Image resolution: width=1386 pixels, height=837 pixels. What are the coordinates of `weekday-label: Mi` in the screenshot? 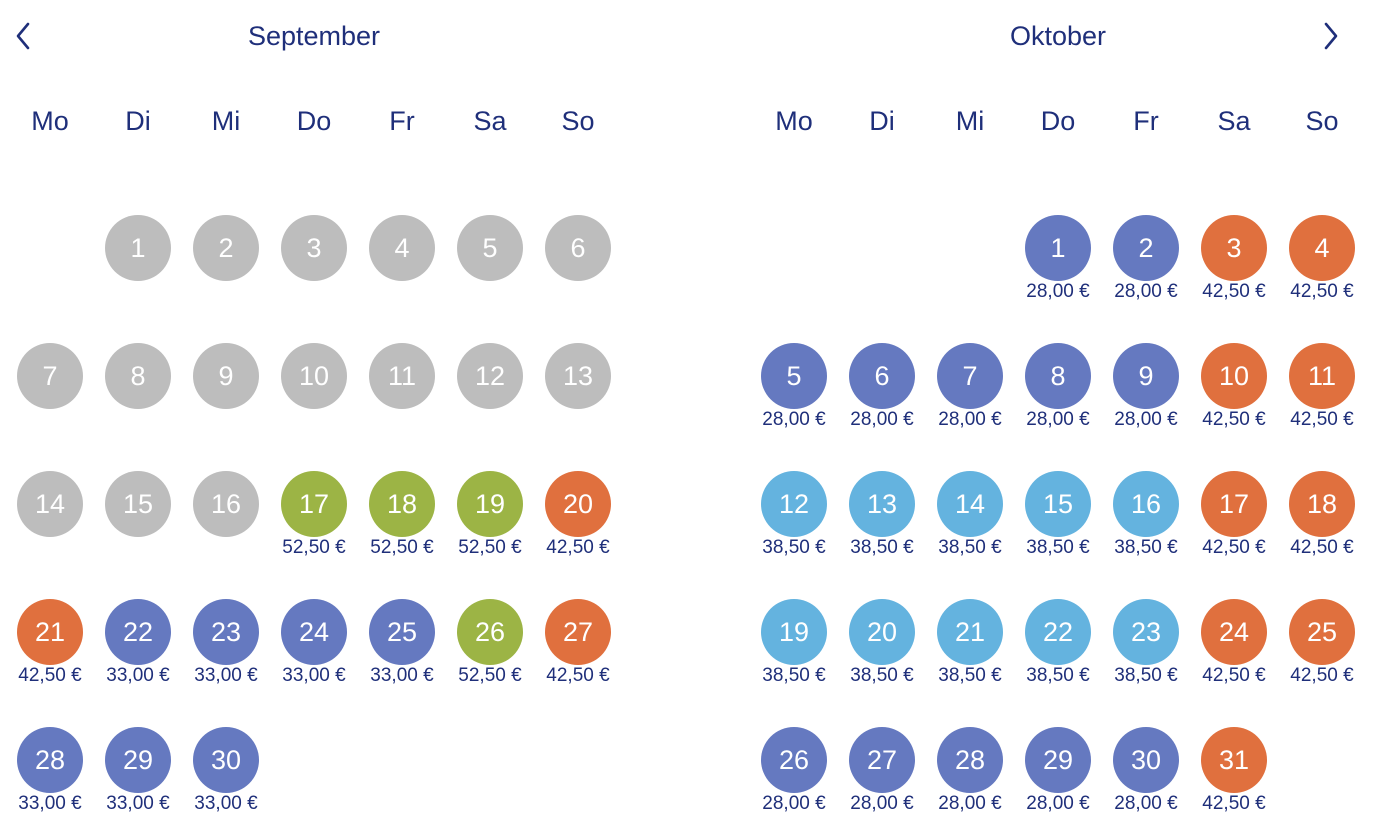 It's located at (970, 121).